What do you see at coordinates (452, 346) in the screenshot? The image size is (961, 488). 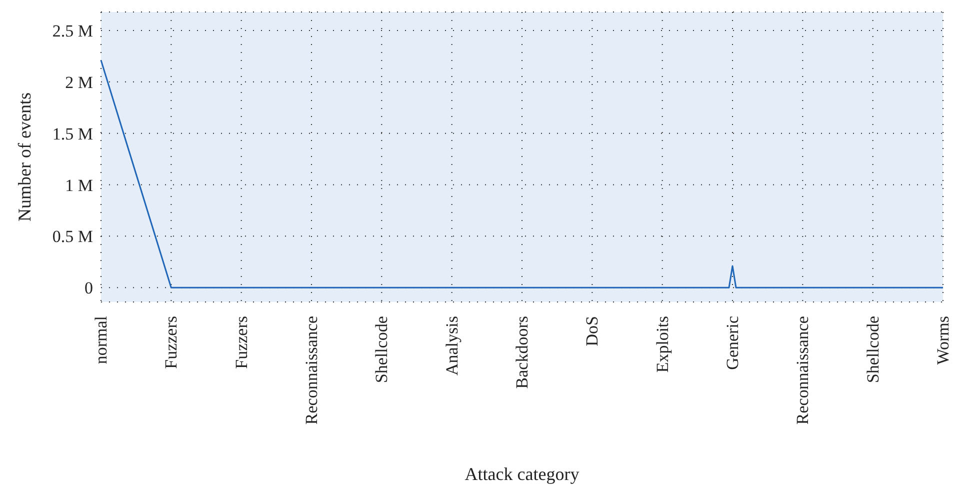 I see `x-tick-label: Analysis` at bounding box center [452, 346].